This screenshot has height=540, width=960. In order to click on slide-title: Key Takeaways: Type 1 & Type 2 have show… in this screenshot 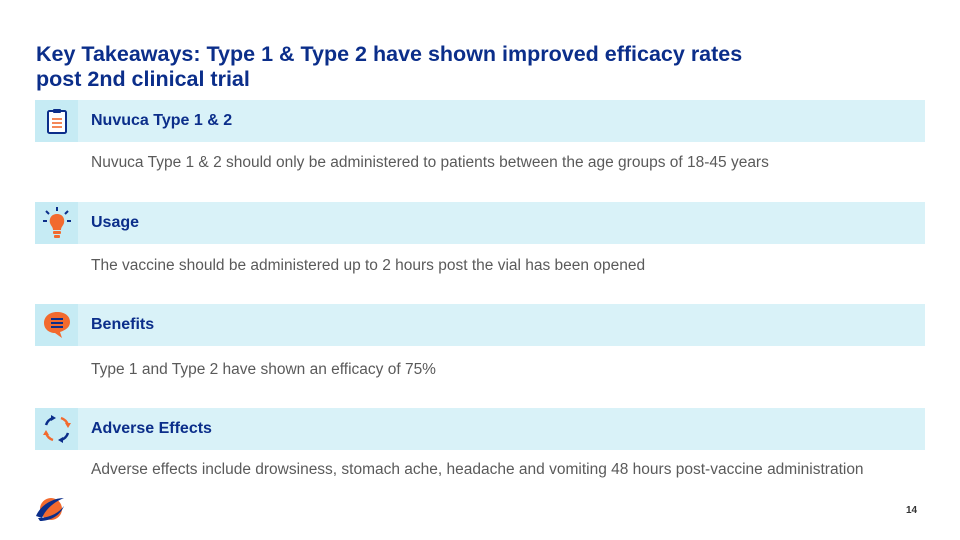, I will do `click(476, 67)`.